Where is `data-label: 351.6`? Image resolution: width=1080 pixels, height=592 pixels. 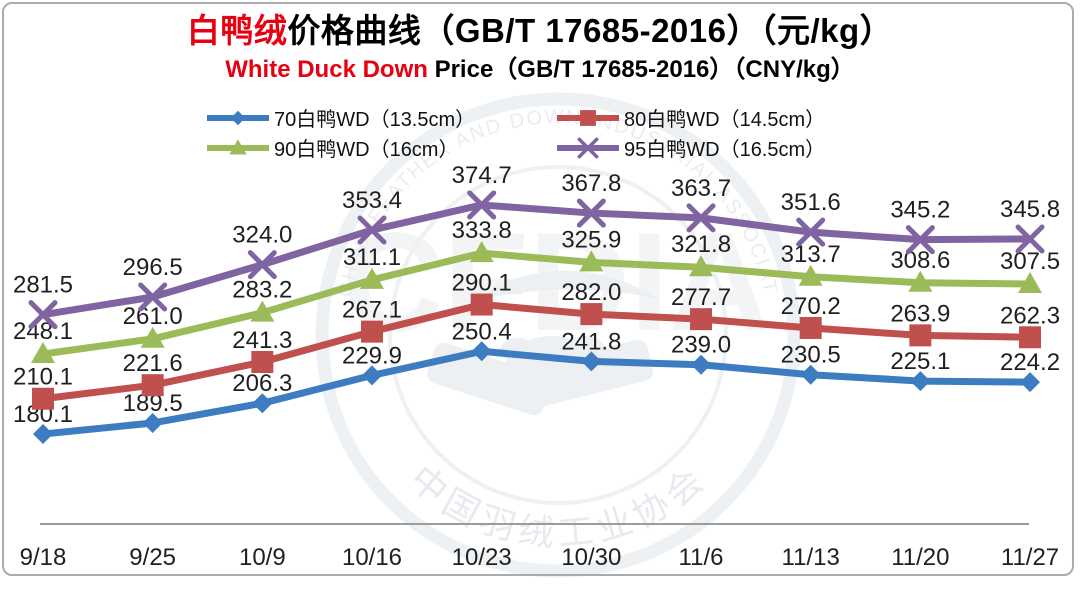 data-label: 351.6 is located at coordinates (811, 202).